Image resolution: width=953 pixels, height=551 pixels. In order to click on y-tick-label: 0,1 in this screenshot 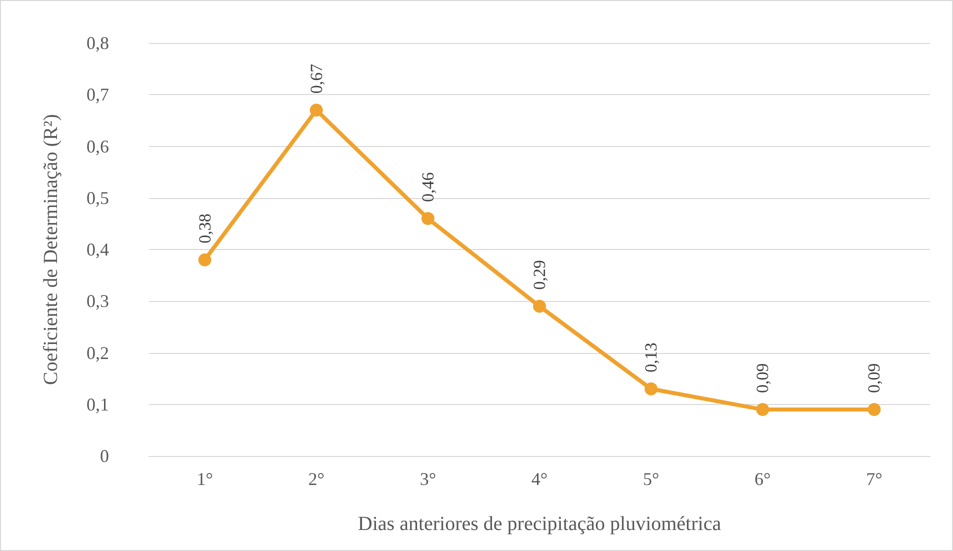, I will do `click(97, 404)`.